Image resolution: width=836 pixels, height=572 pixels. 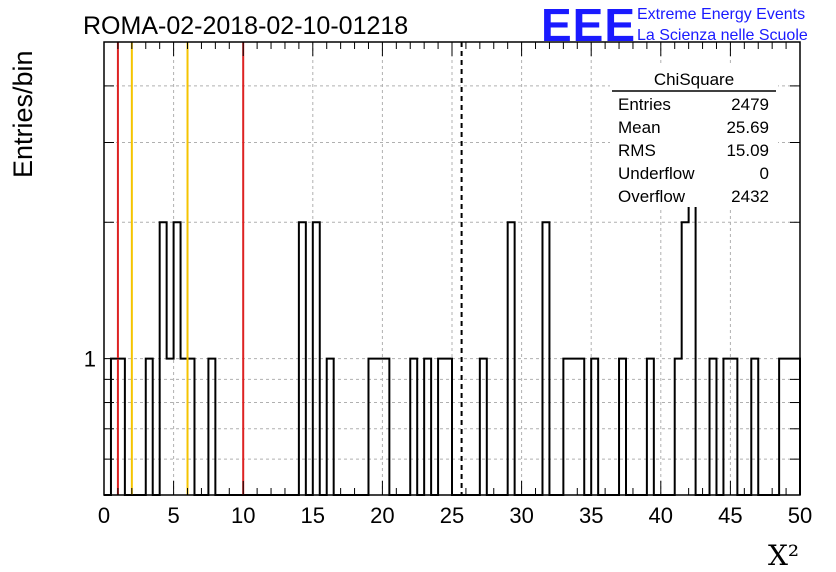 What do you see at coordinates (747, 127) in the screenshot?
I see `stats-mean-value: 25.69` at bounding box center [747, 127].